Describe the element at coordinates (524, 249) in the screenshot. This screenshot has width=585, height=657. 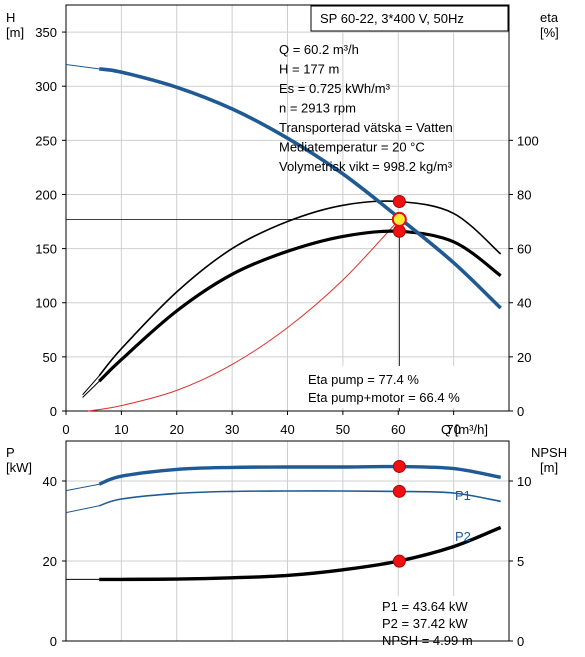
I see `y-tick-label-eta: 60` at that location.